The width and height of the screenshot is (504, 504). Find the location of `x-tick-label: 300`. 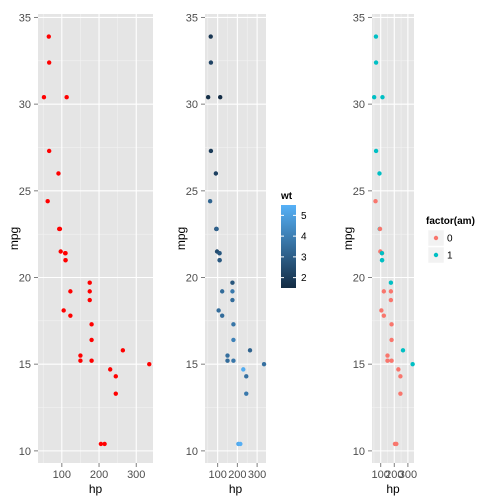

x-tick-label: 300 is located at coordinates (136, 475).